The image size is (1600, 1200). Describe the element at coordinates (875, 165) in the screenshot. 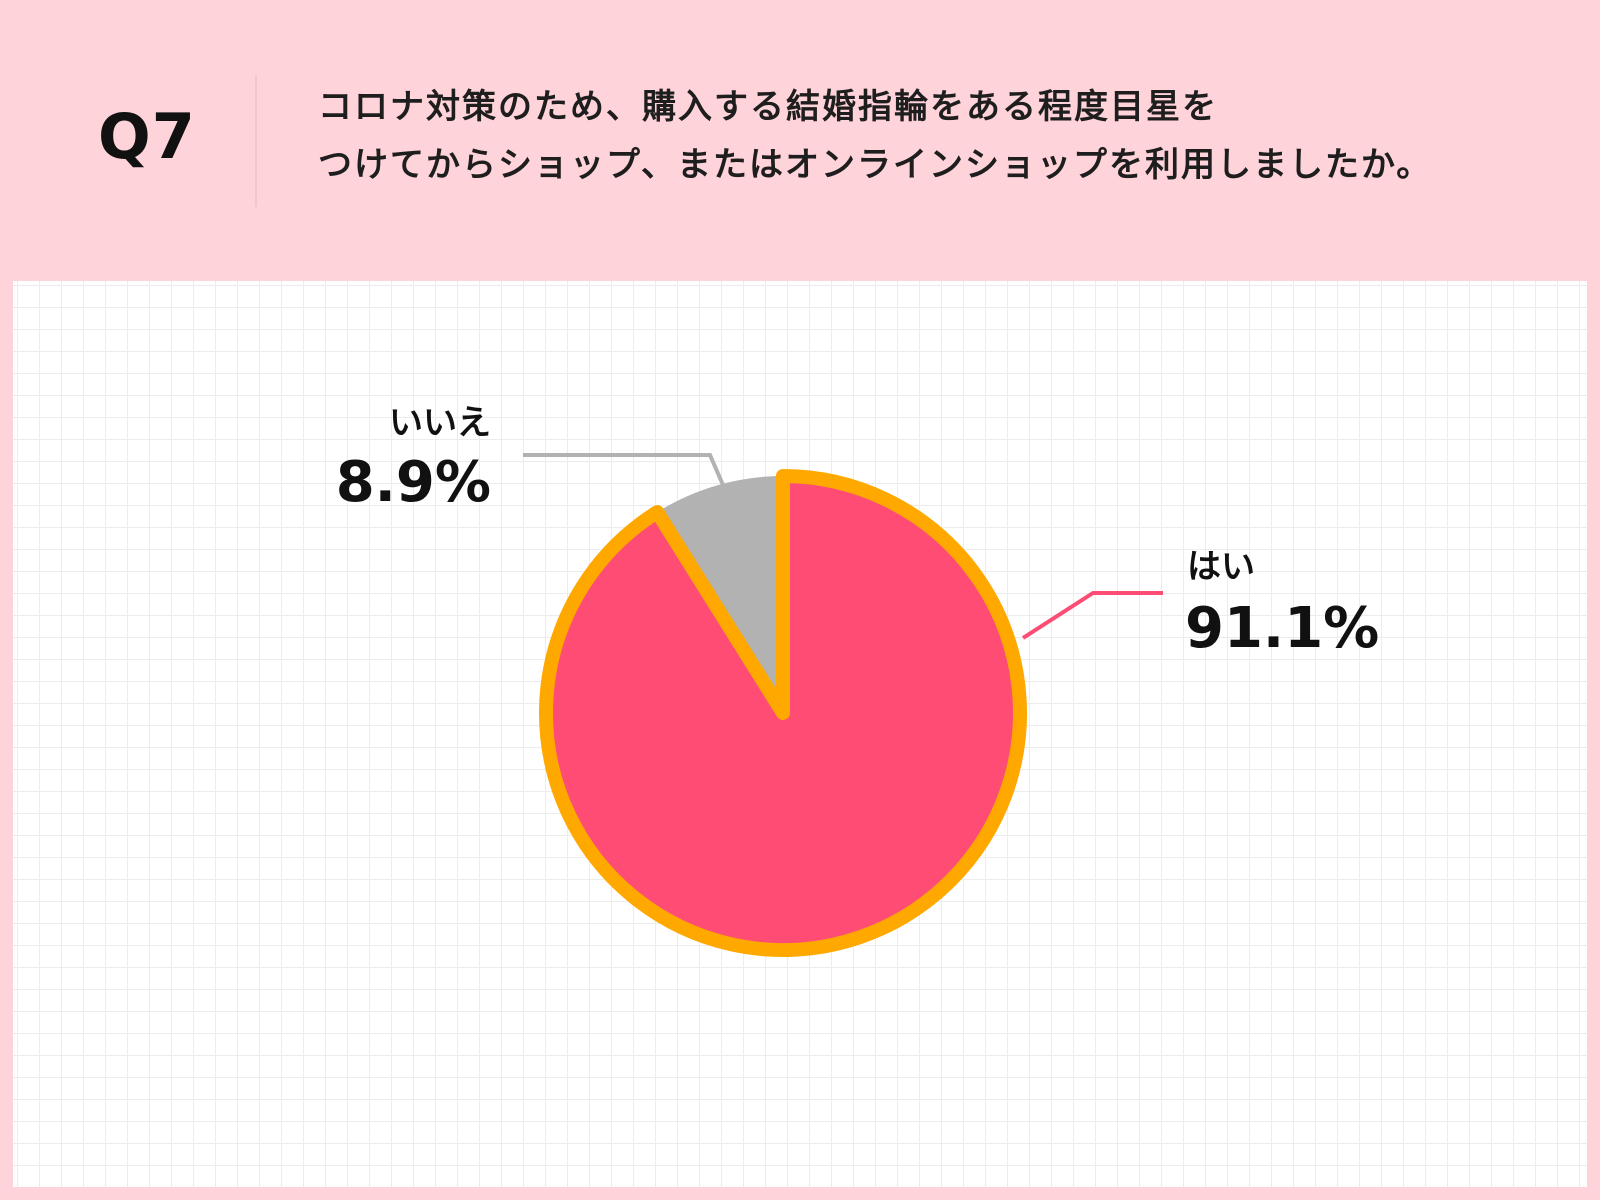

I see `question-line-2: つけてからショップ、またはオンラインショップを利用しましたか。` at that location.